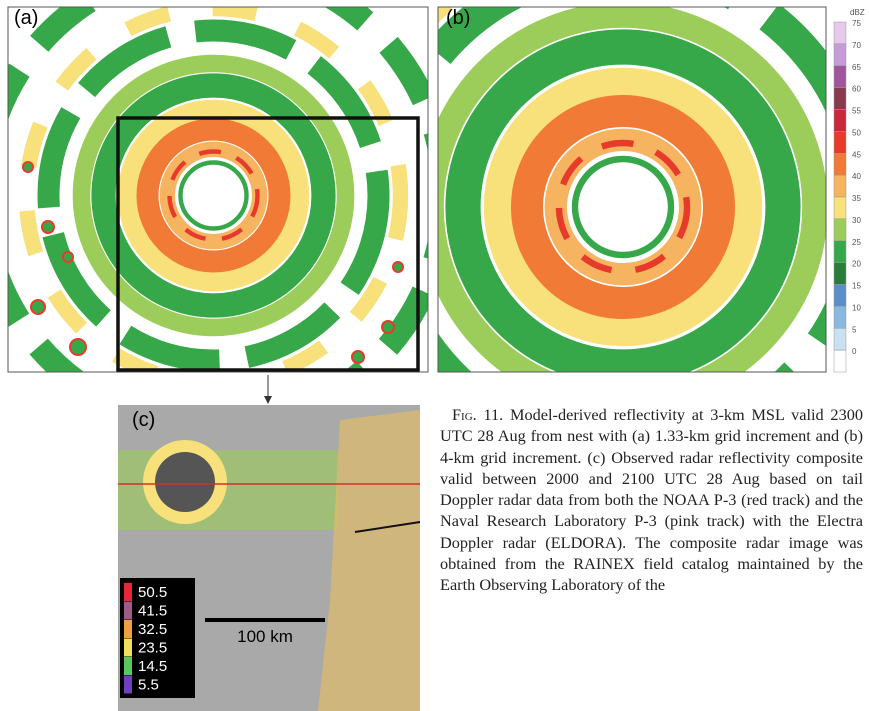 Image resolution: width=869 pixels, height=711 pixels. I want to click on radar-swath, so click(369, 560).